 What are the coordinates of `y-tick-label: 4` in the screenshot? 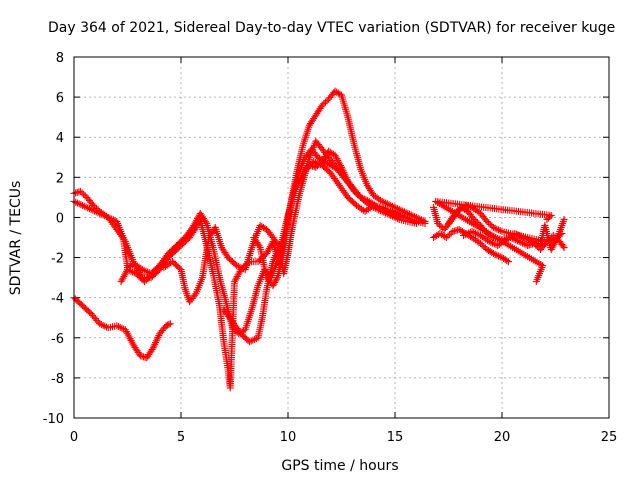 It's located at (60, 138).